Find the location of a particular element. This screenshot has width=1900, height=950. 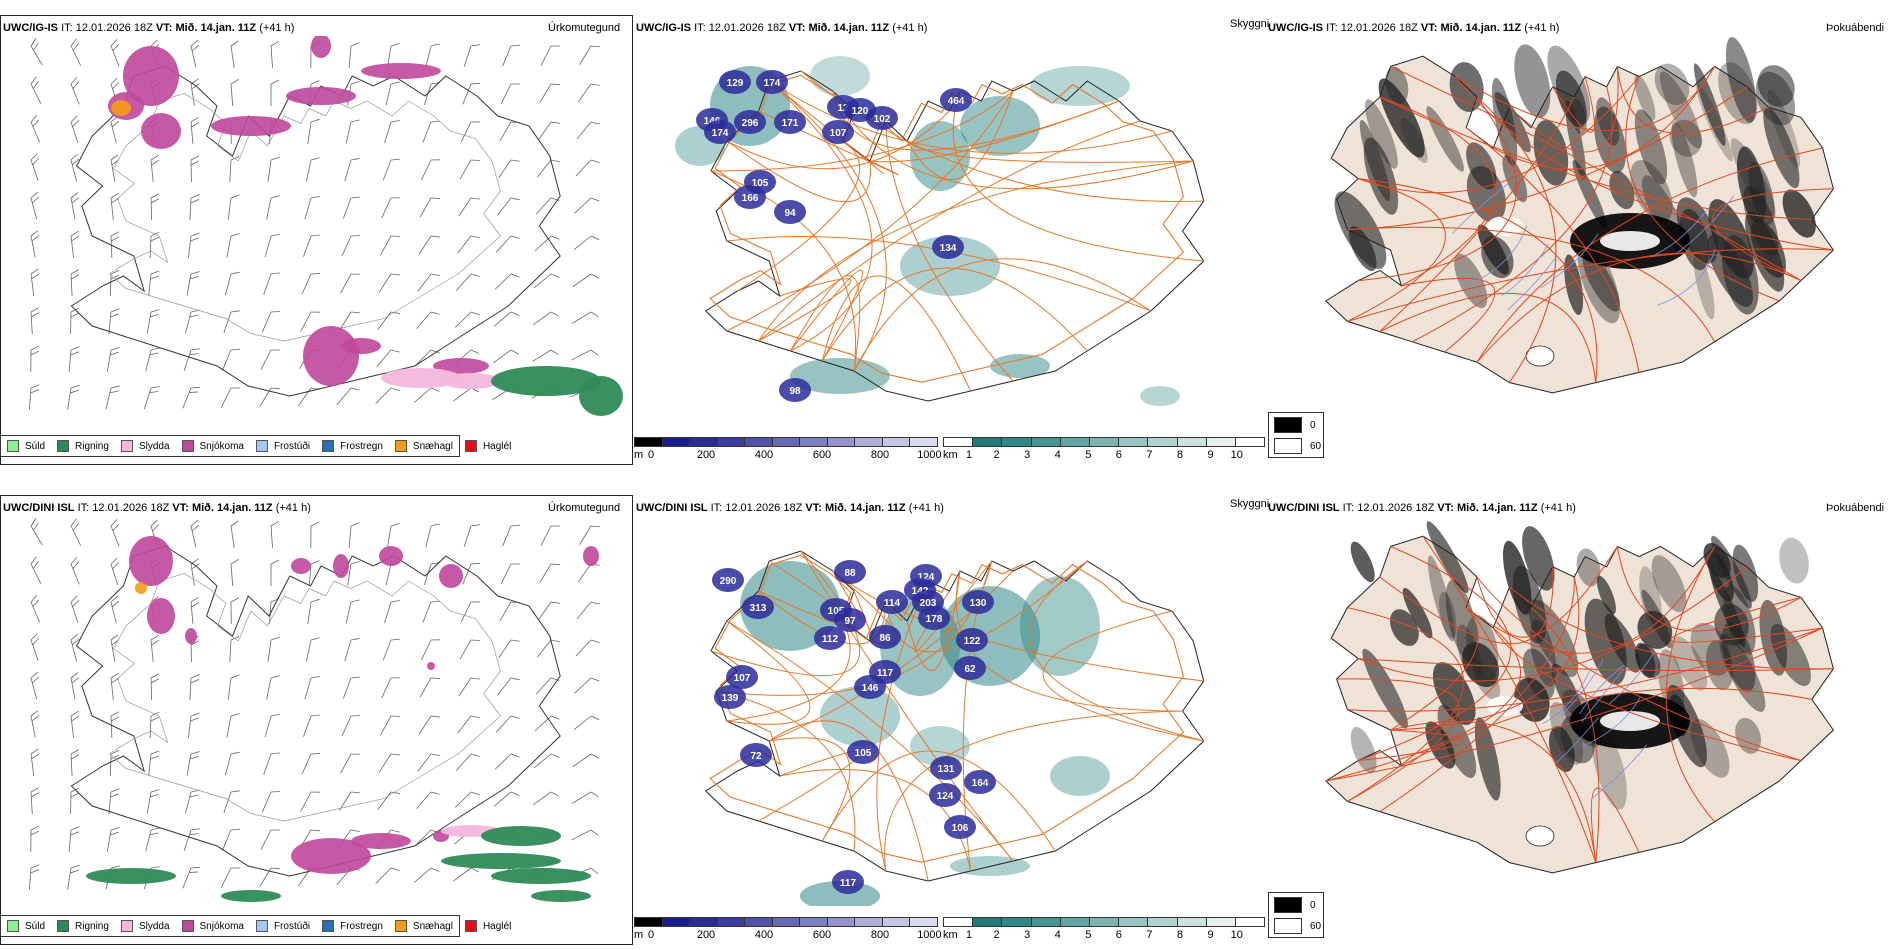

colorbar-tick: 600 is located at coordinates (822, 455).